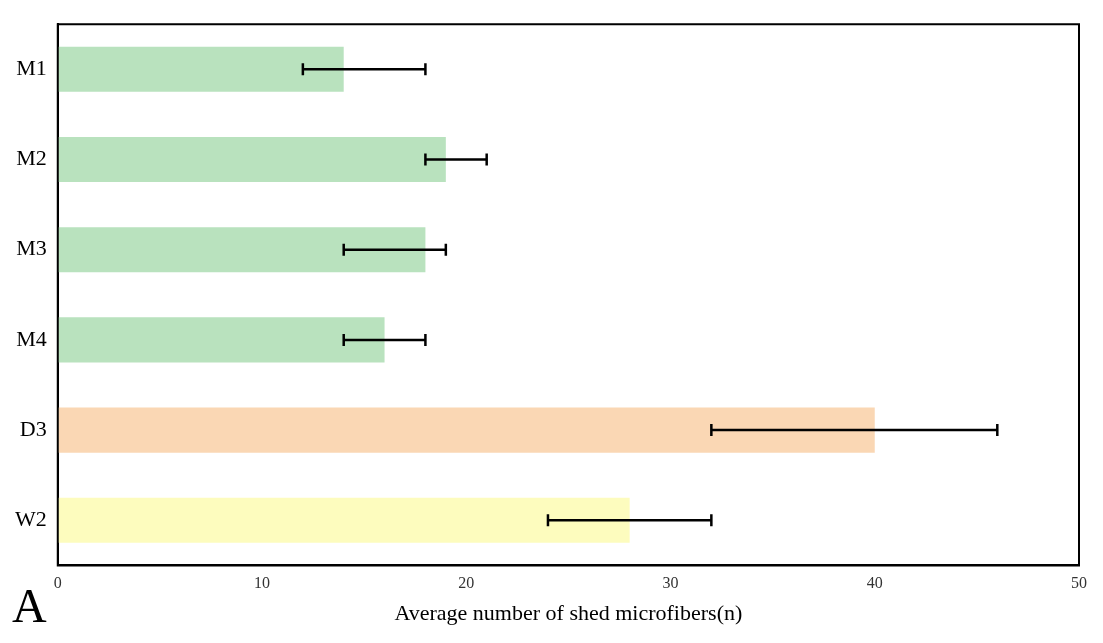 This screenshot has width=1103, height=643. I want to click on x-tick-label: 40, so click(874, 583).